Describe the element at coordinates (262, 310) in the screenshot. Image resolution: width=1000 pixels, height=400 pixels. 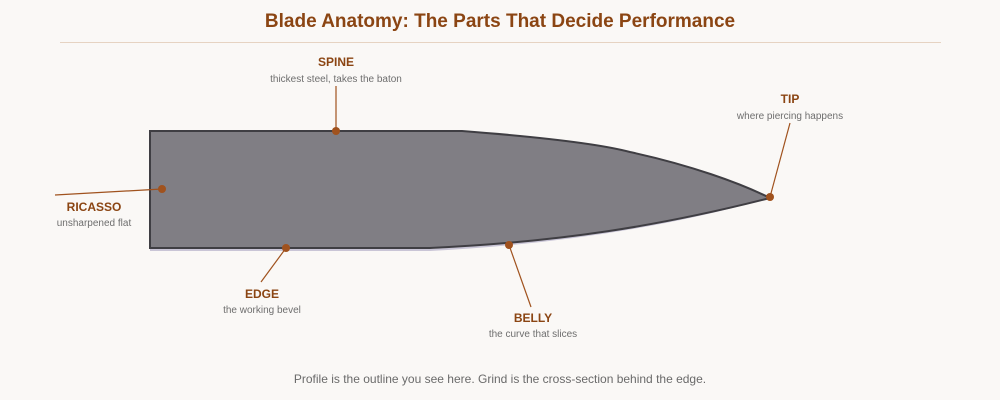
I see `edge-description: the working bevel` at that location.